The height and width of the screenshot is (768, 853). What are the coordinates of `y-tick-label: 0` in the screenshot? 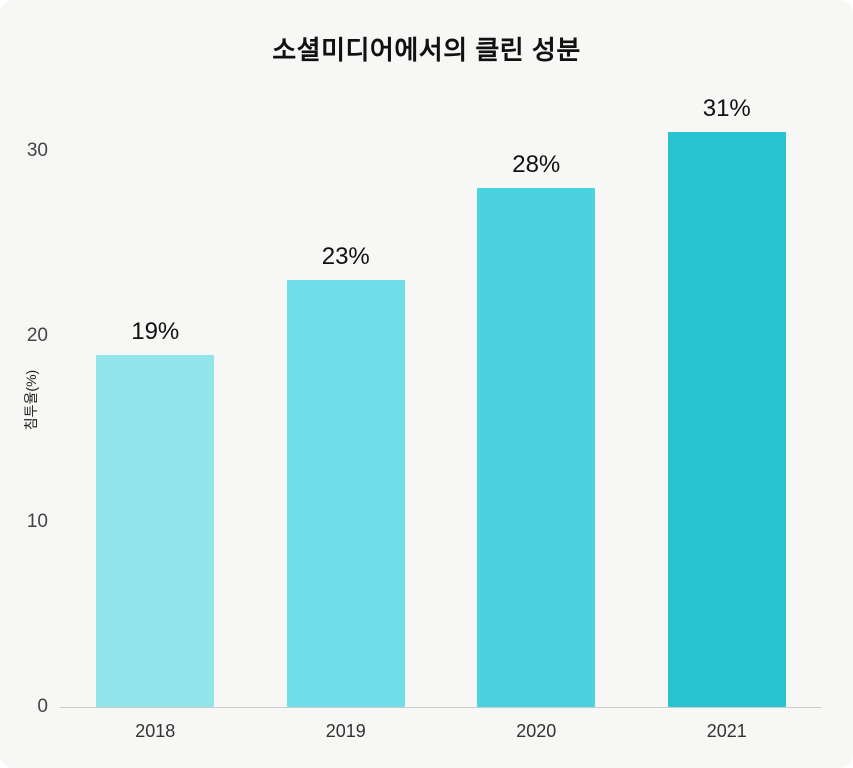 It's located at (42, 706).